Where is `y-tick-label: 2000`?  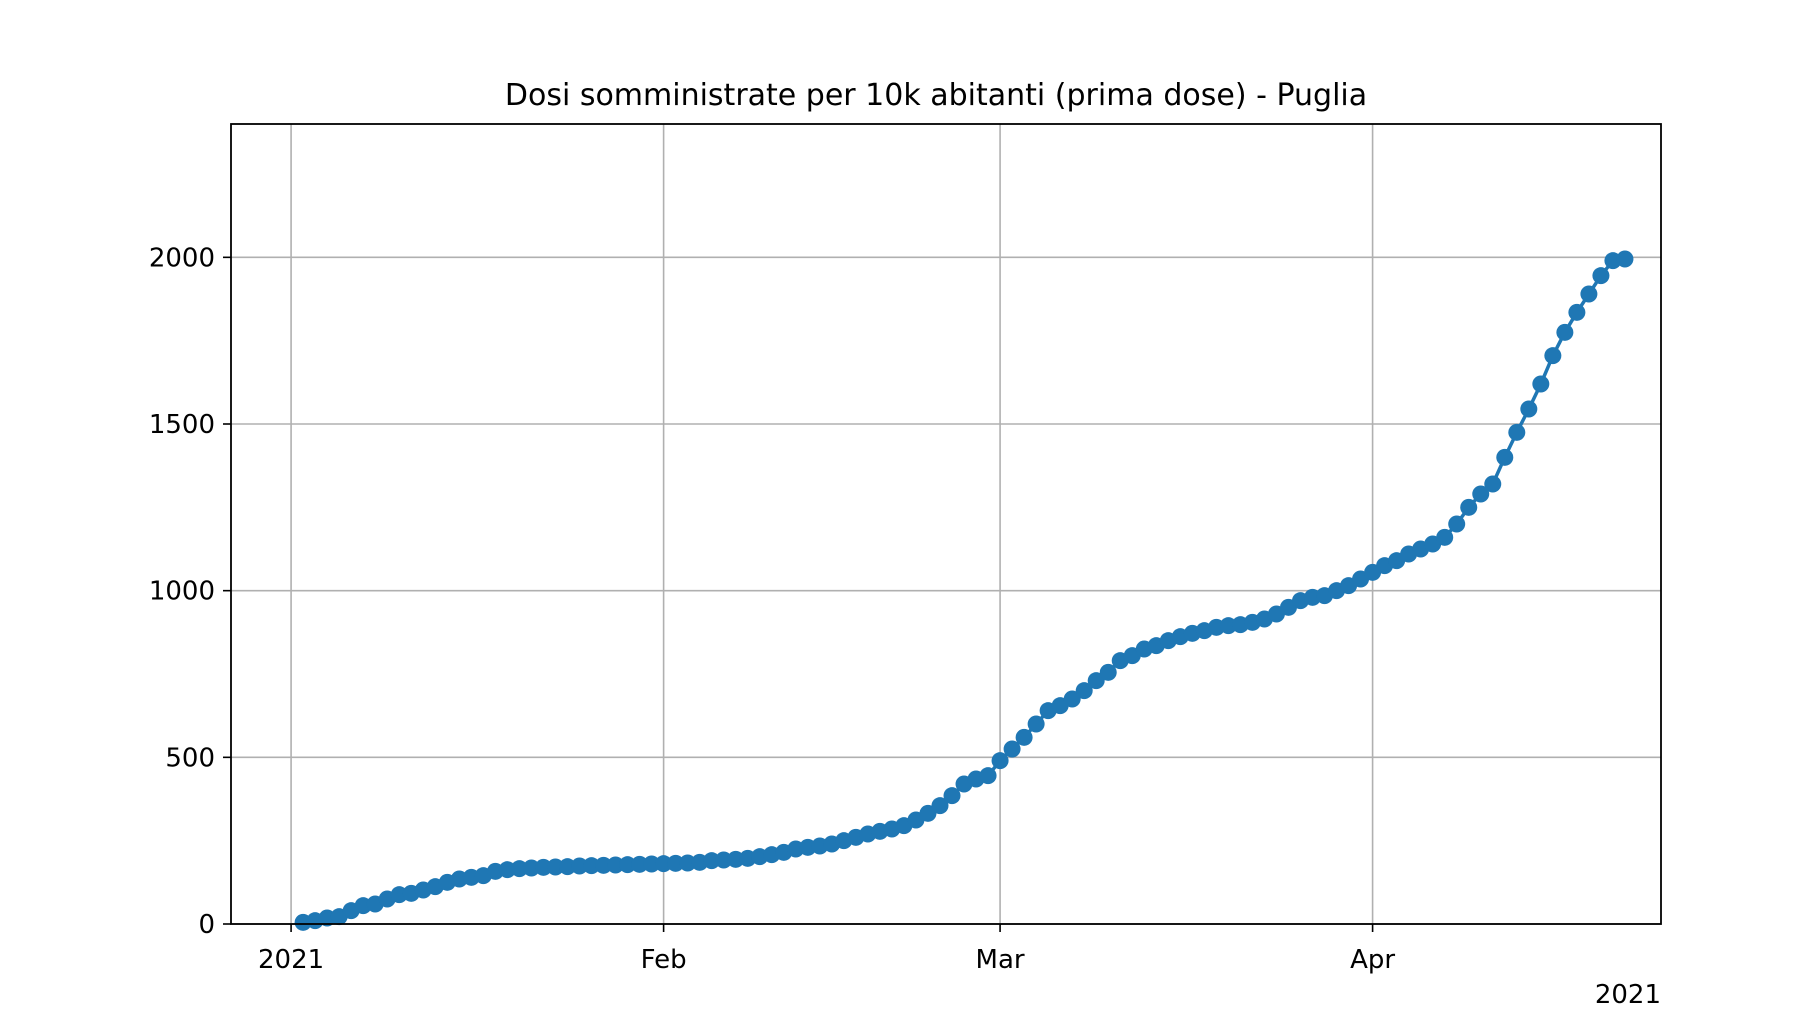 y-tick-label: 2000 is located at coordinates (182, 258).